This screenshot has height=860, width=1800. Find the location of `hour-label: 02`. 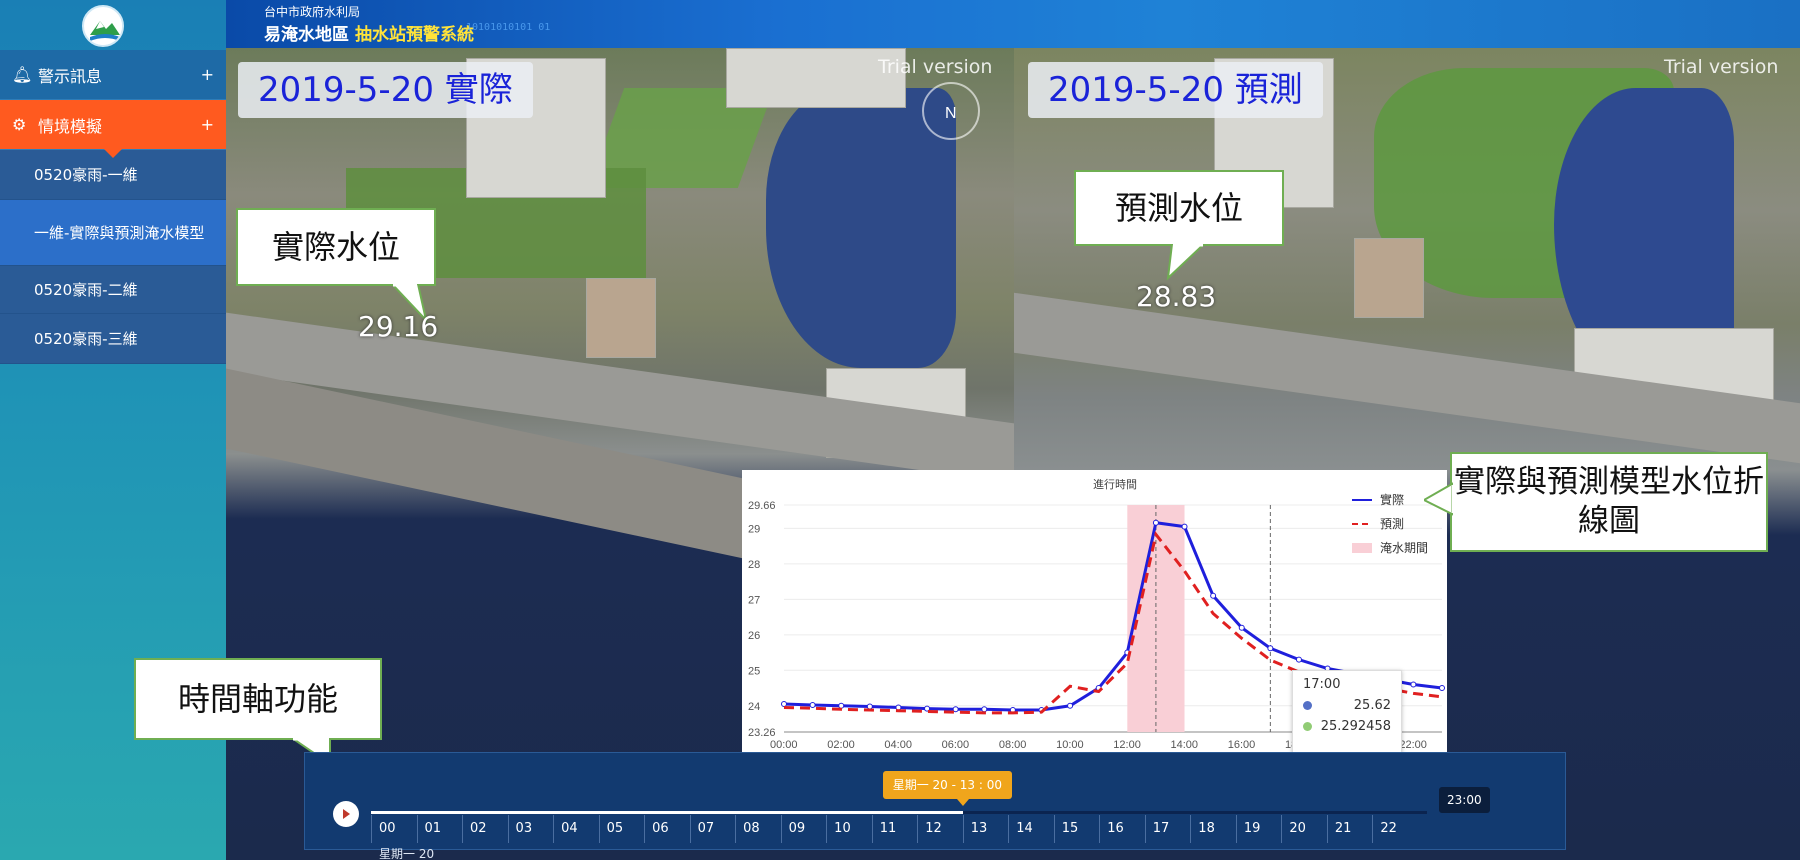

hour-label: 02 is located at coordinates (478, 828).